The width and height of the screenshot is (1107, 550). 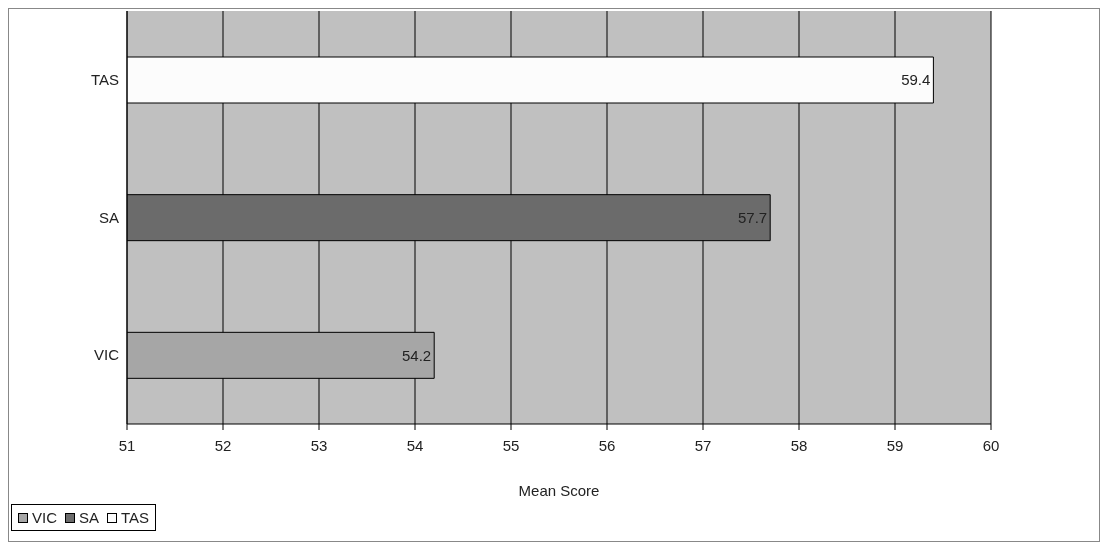 What do you see at coordinates (991, 445) in the screenshot?
I see `x-tick-label: 60` at bounding box center [991, 445].